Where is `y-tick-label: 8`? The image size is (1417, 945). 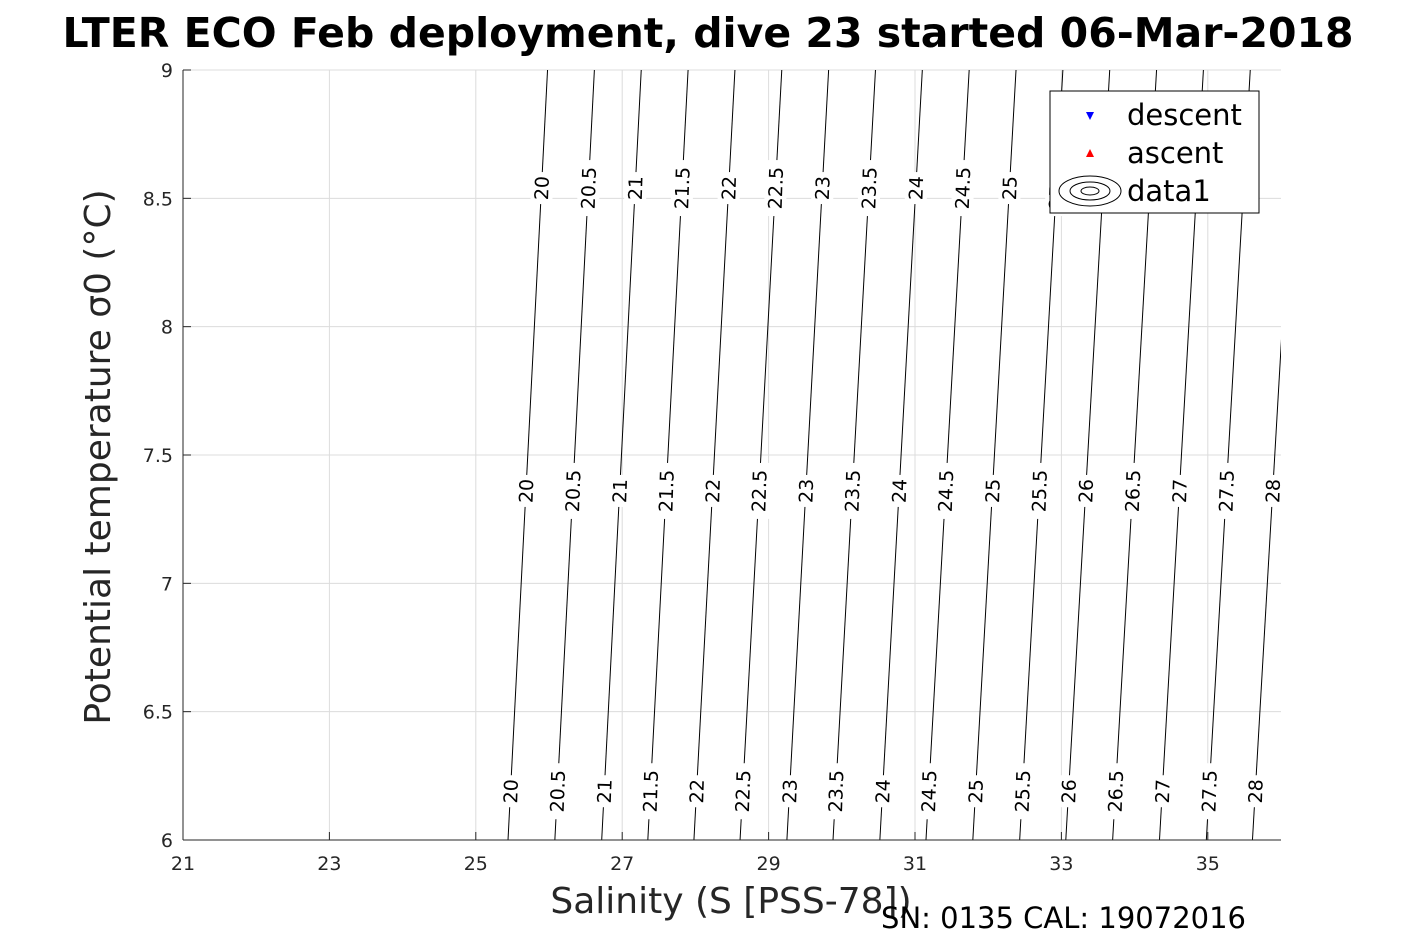 y-tick-label: 8 is located at coordinates (167, 328).